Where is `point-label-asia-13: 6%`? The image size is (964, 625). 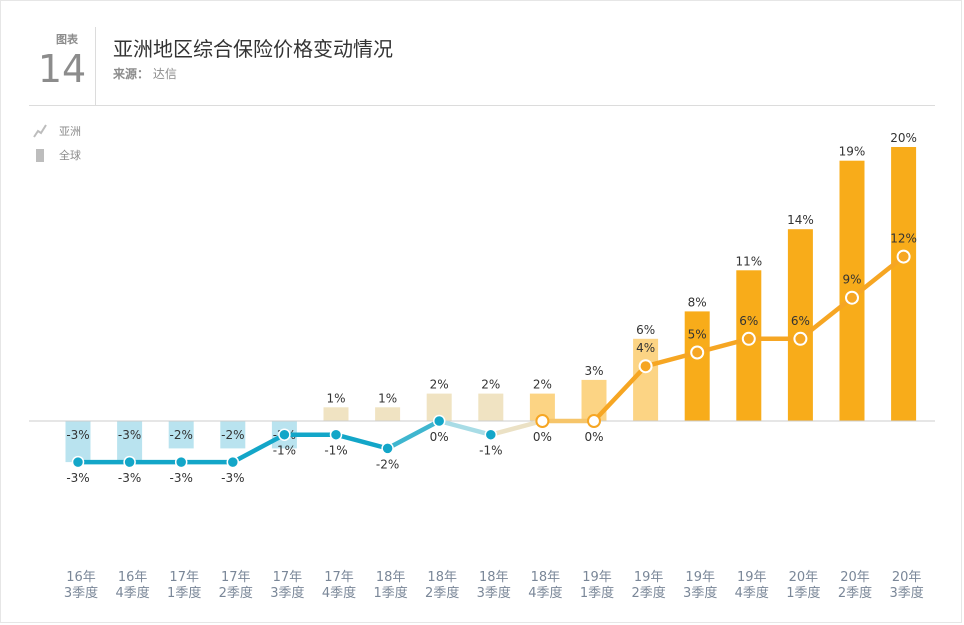
point-label-asia-13: 6% is located at coordinates (748, 321).